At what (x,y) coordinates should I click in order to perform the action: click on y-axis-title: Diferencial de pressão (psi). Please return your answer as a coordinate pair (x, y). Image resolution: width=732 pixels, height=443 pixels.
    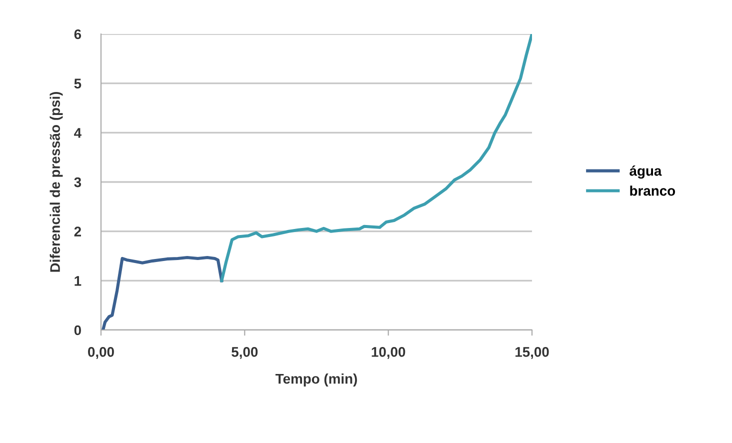
    Looking at the image, I should click on (56, 182).